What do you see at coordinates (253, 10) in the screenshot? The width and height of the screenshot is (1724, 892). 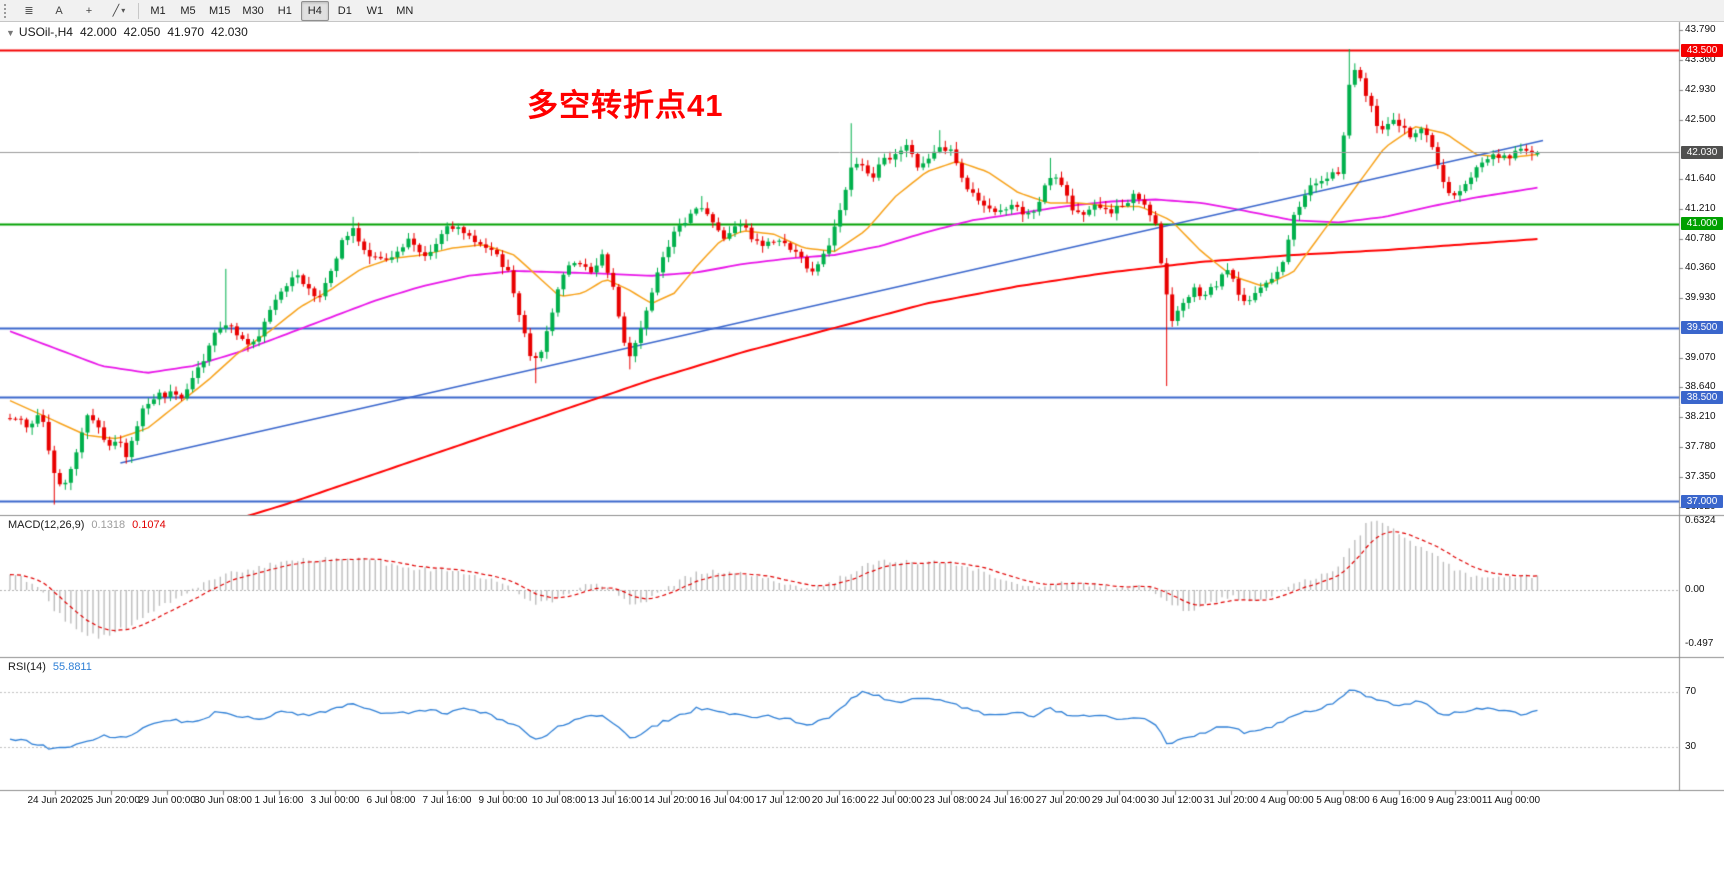 I see `timeframe-button-m30: M30` at bounding box center [253, 10].